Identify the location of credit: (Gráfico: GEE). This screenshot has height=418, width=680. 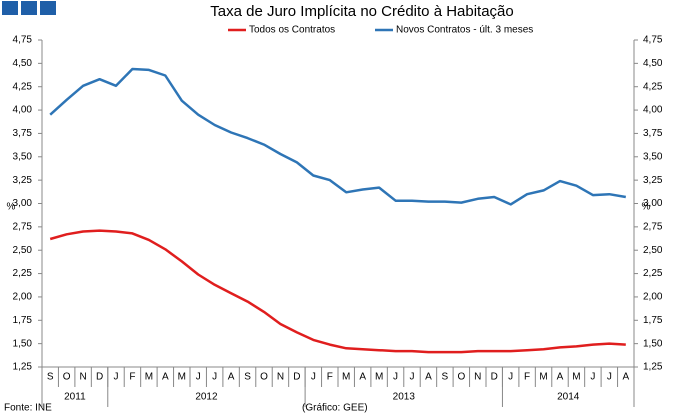
(335, 408).